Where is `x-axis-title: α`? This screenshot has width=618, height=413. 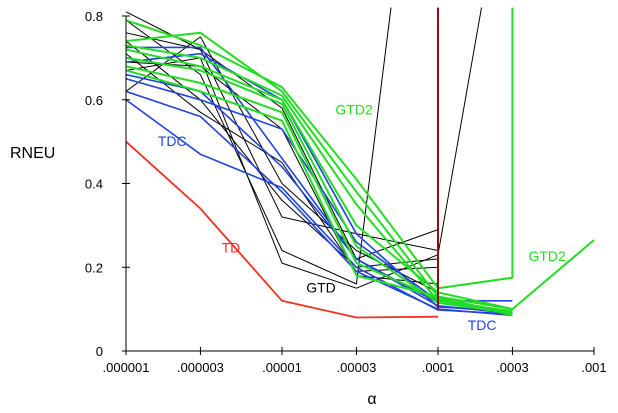 x-axis-title: α is located at coordinates (371, 399).